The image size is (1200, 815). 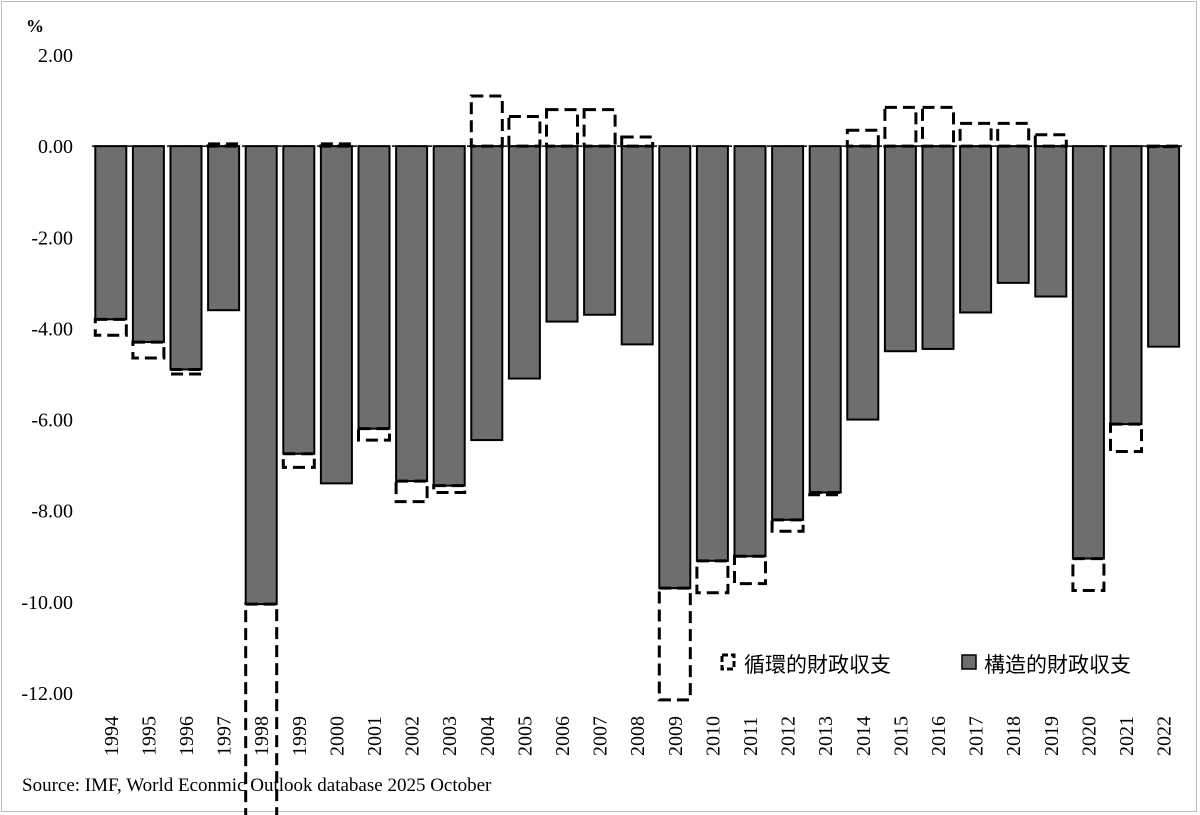 I want to click on x-tick-label: 2009, so click(x=676, y=736).